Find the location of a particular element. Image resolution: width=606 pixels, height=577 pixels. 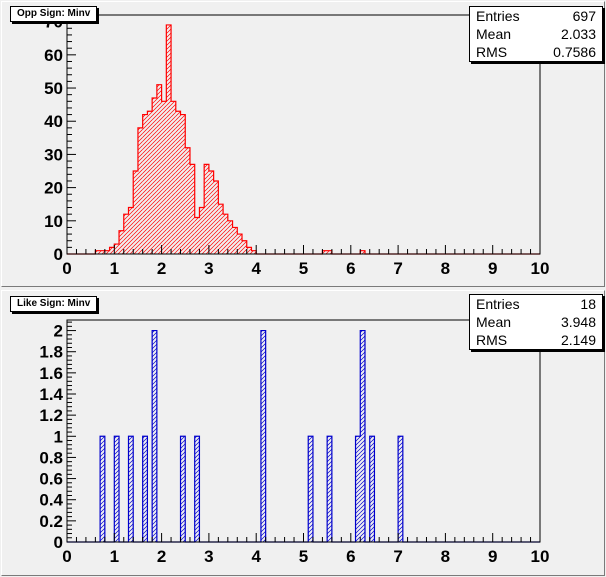

bottom-stats-rms-label: RMS is located at coordinates (492, 340).